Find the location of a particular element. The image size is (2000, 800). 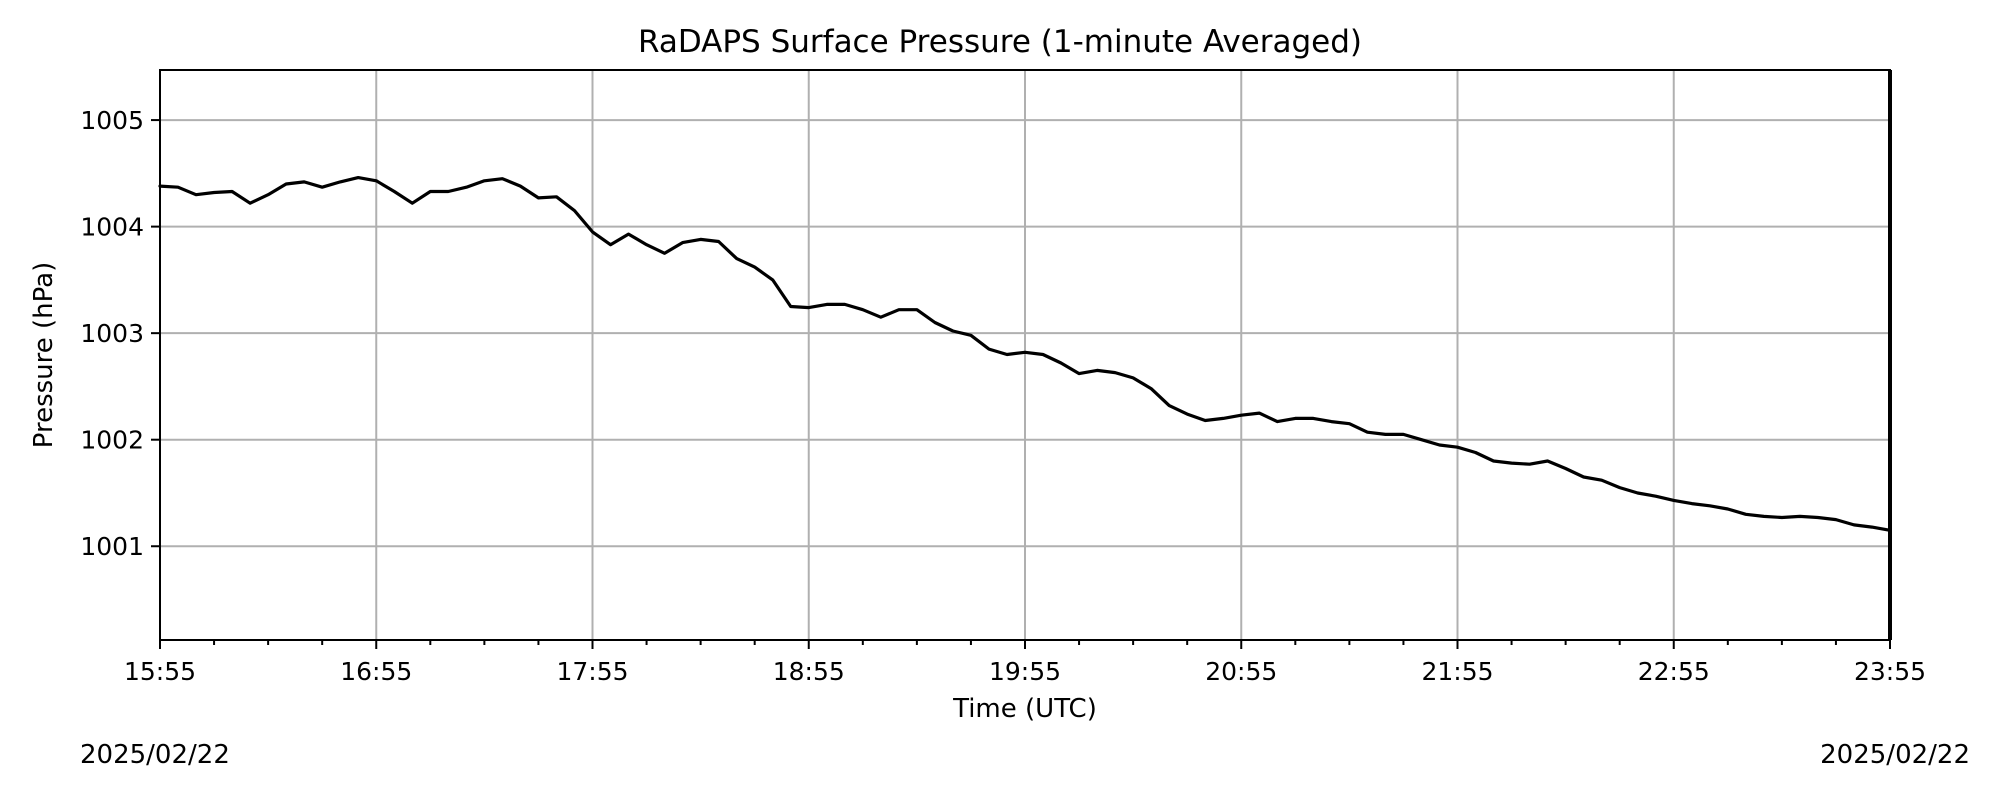

x-tick-label: 16:55 is located at coordinates (376, 671).